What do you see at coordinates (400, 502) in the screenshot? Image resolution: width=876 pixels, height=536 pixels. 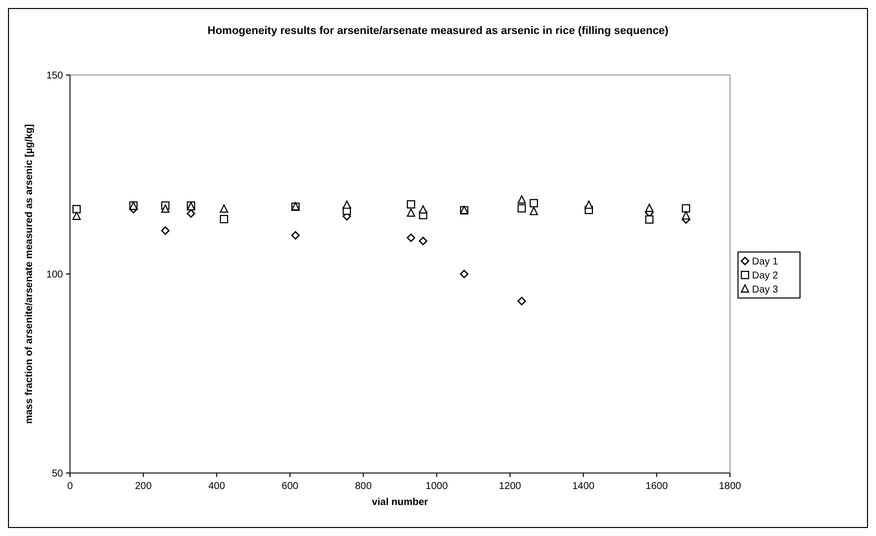 I see `x-axis-title: vial number` at bounding box center [400, 502].